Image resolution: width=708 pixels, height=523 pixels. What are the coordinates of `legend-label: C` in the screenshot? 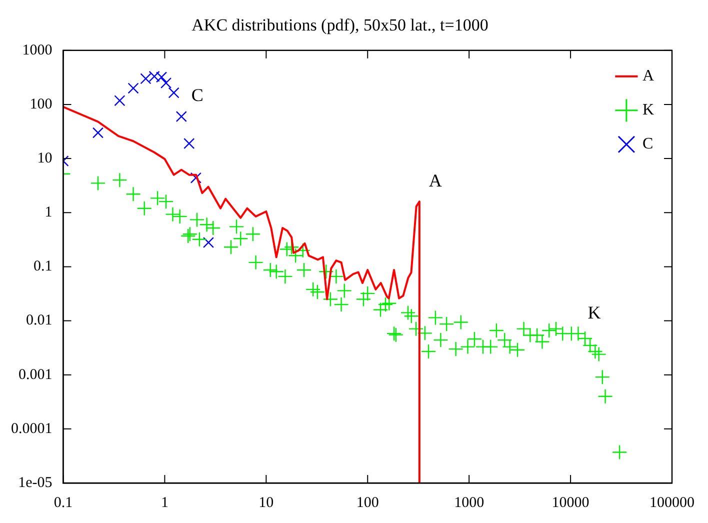 It's located at (648, 144).